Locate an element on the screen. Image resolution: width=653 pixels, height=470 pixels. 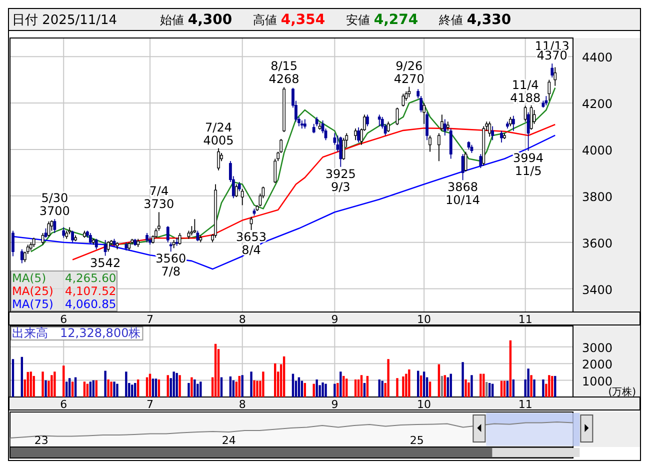
y-tick-label: 1000 is located at coordinates (597, 381).